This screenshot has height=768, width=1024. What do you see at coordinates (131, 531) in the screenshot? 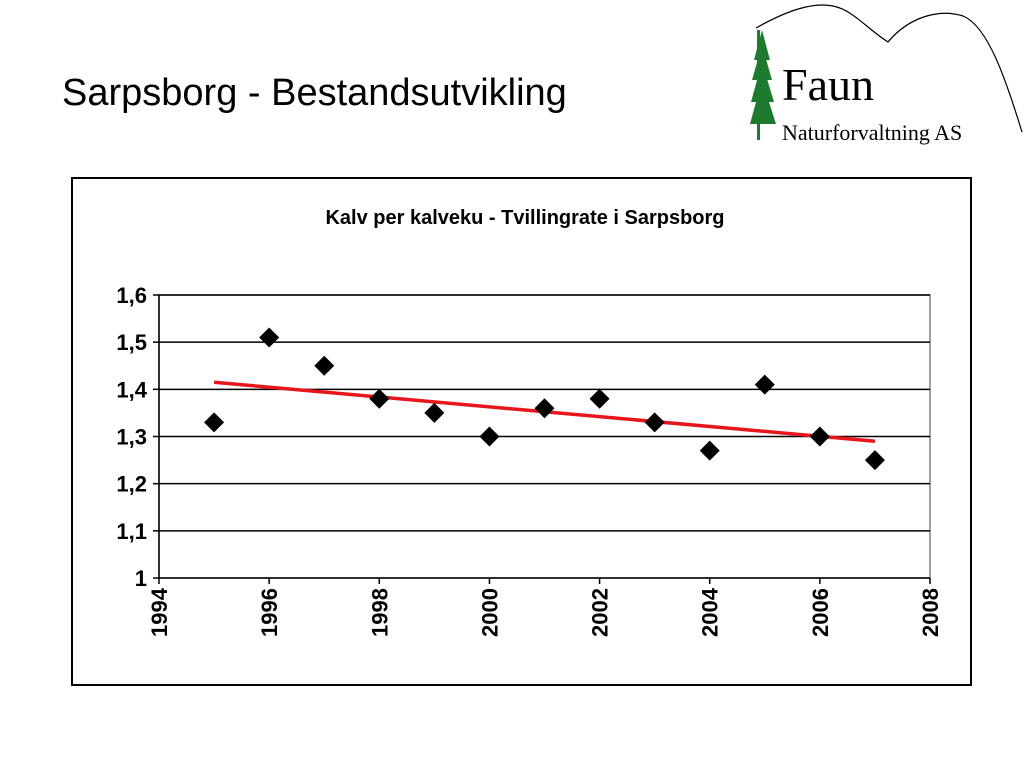
I see `y-tick-label: 1,1` at bounding box center [131, 531].